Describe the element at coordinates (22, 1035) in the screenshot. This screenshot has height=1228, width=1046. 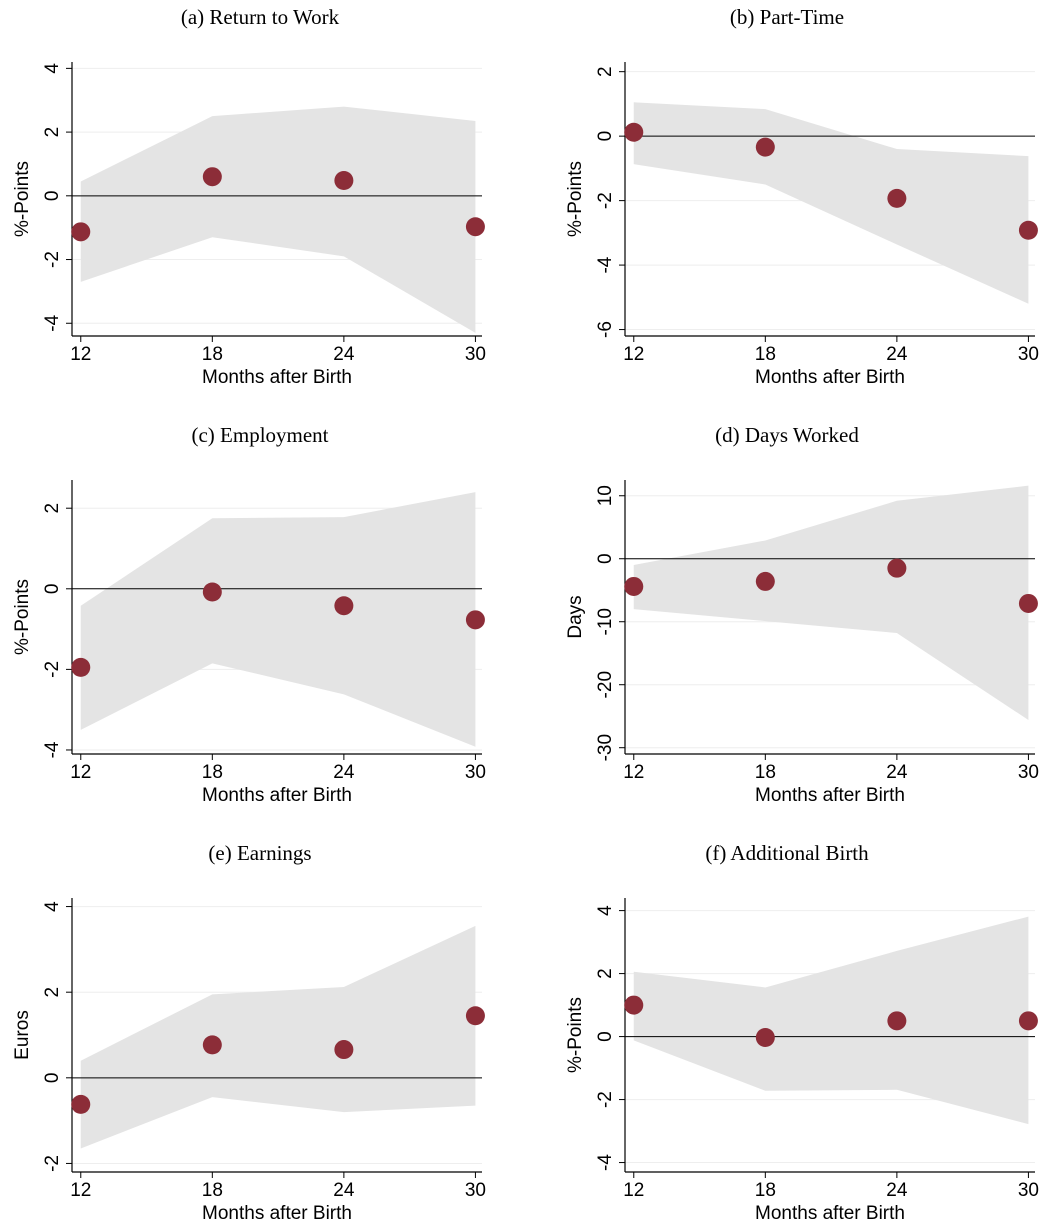
I see `y-axis-title: Euros` at that location.